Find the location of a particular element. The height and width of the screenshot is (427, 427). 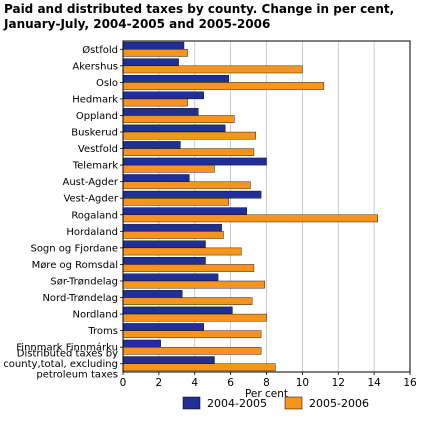

x-tick-label: 16 is located at coordinates (410, 383).